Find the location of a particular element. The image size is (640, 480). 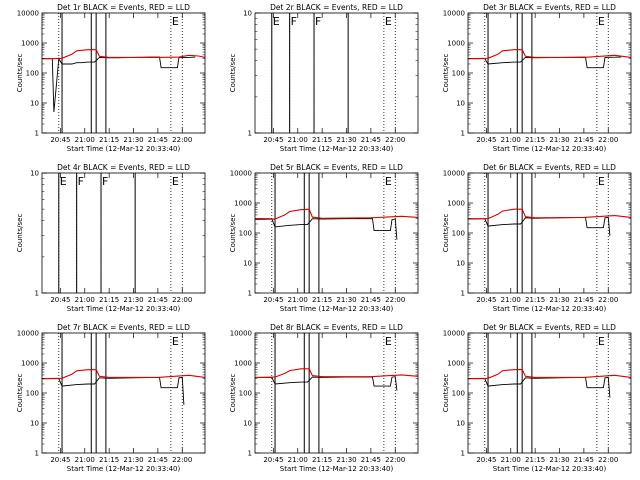

chart-title: Det 4r BLACK = Events, RED = LLD is located at coordinates (123, 167).